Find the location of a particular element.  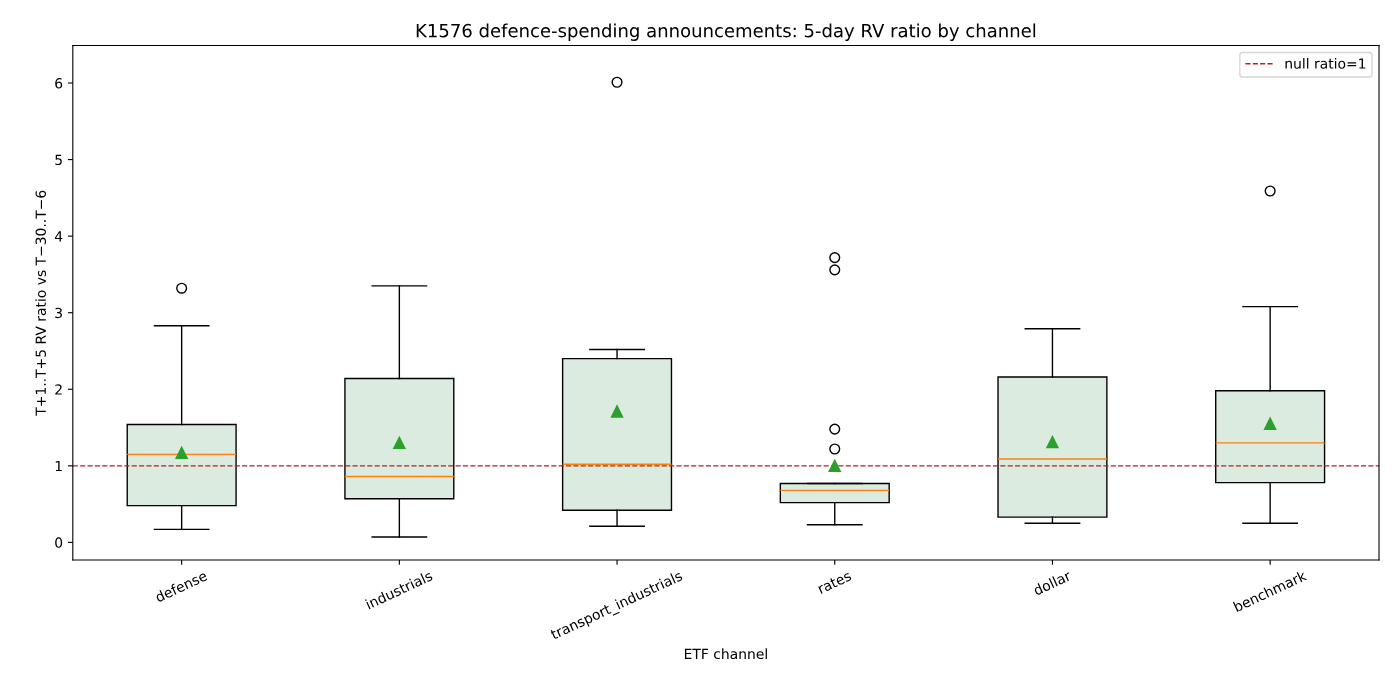

y-tick-label: 3 is located at coordinates (58, 313).